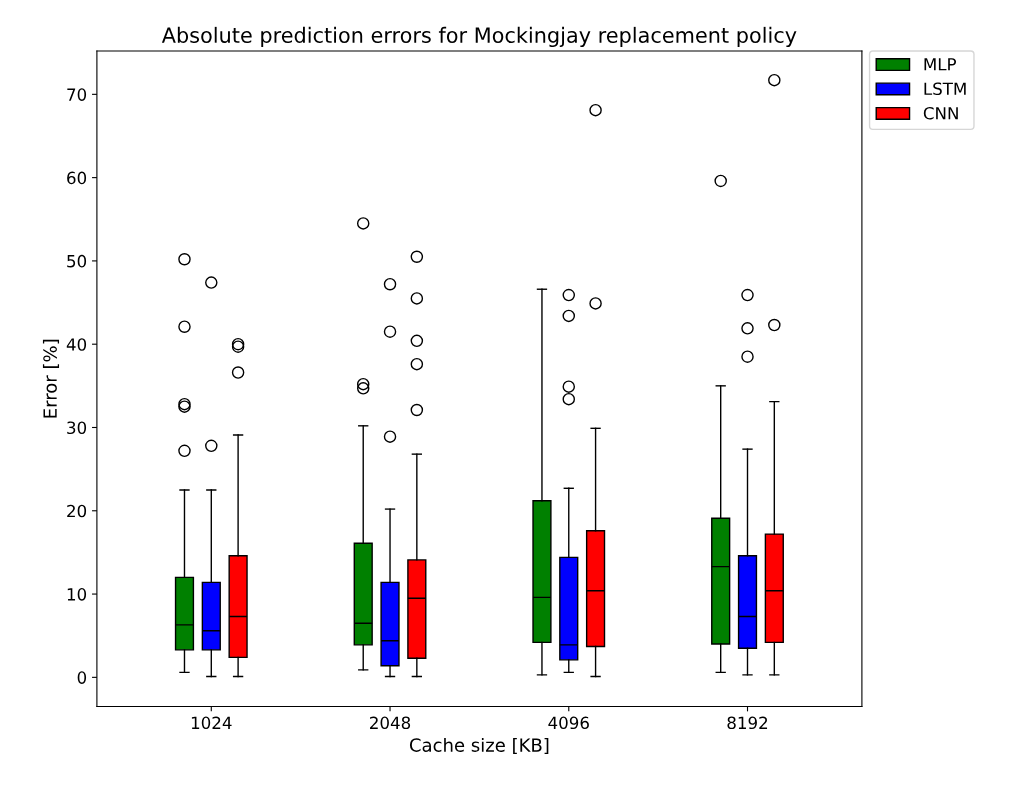 This screenshot has height=785, width=1020. What do you see at coordinates (211, 723) in the screenshot?
I see `x-tick-label: 1024` at bounding box center [211, 723].